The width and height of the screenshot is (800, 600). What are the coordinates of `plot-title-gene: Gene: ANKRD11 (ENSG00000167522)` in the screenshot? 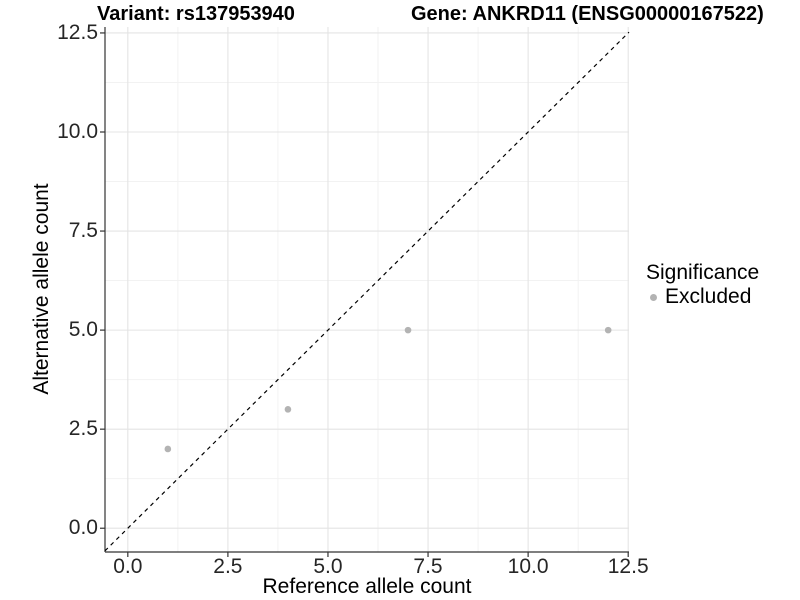 It's located at (587, 14).